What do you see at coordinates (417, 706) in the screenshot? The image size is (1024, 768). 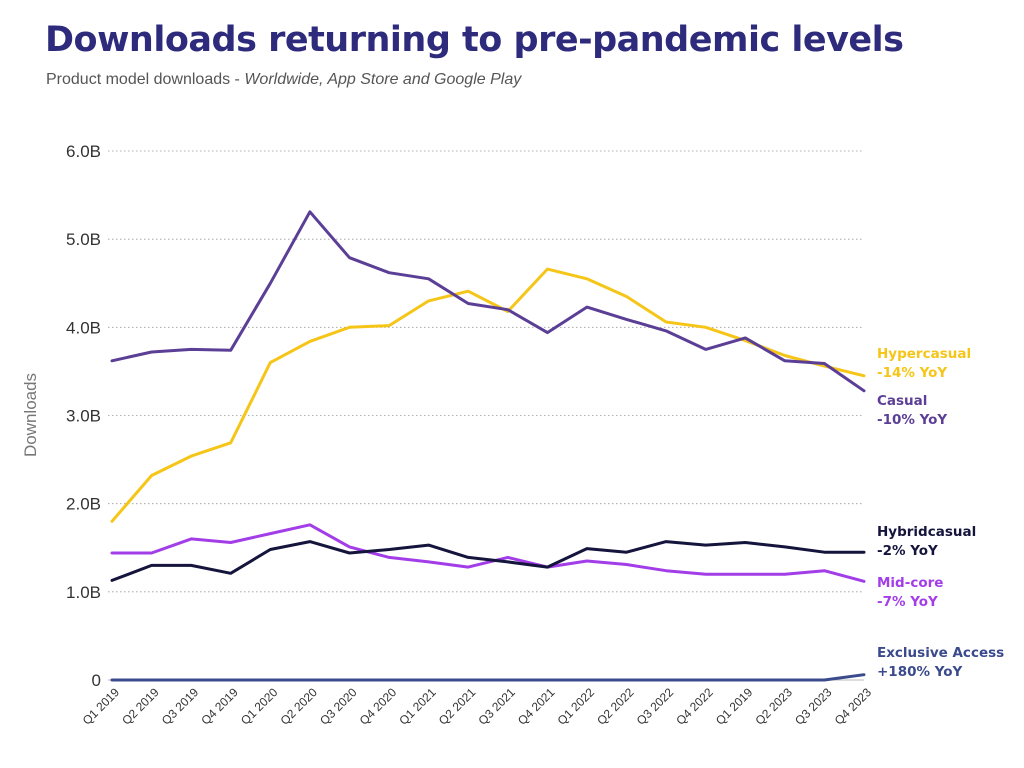 I see `x-tick-label: Q1 2021` at bounding box center [417, 706].